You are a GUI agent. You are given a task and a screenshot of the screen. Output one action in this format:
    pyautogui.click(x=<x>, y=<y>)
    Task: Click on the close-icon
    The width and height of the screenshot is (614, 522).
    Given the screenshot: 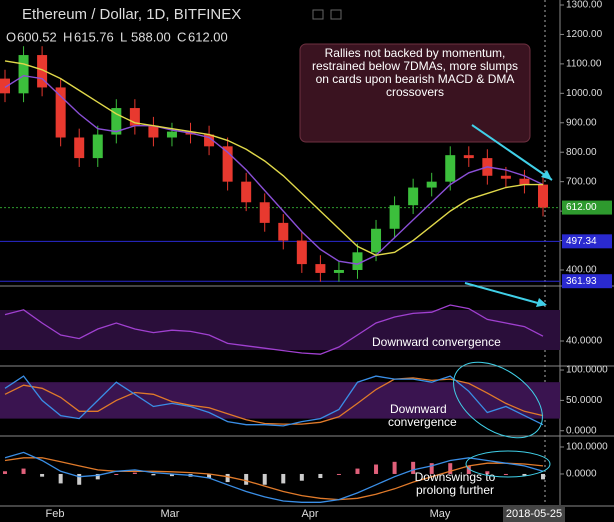 What is the action you would take?
    pyautogui.click(x=336, y=14)
    